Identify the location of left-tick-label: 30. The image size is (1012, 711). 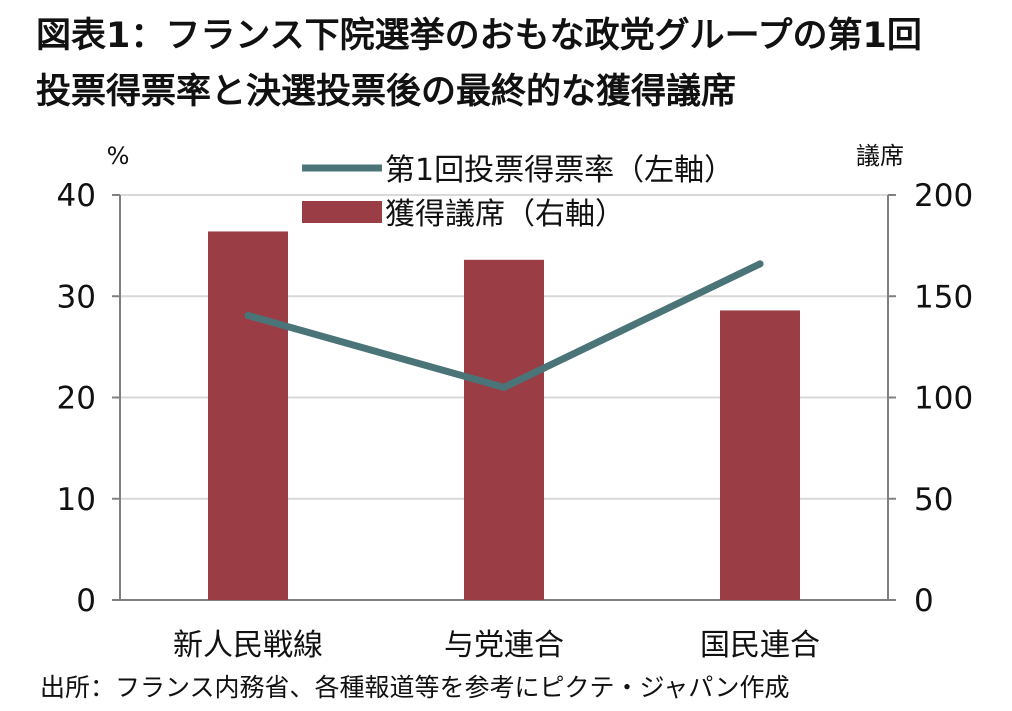
(76, 297).